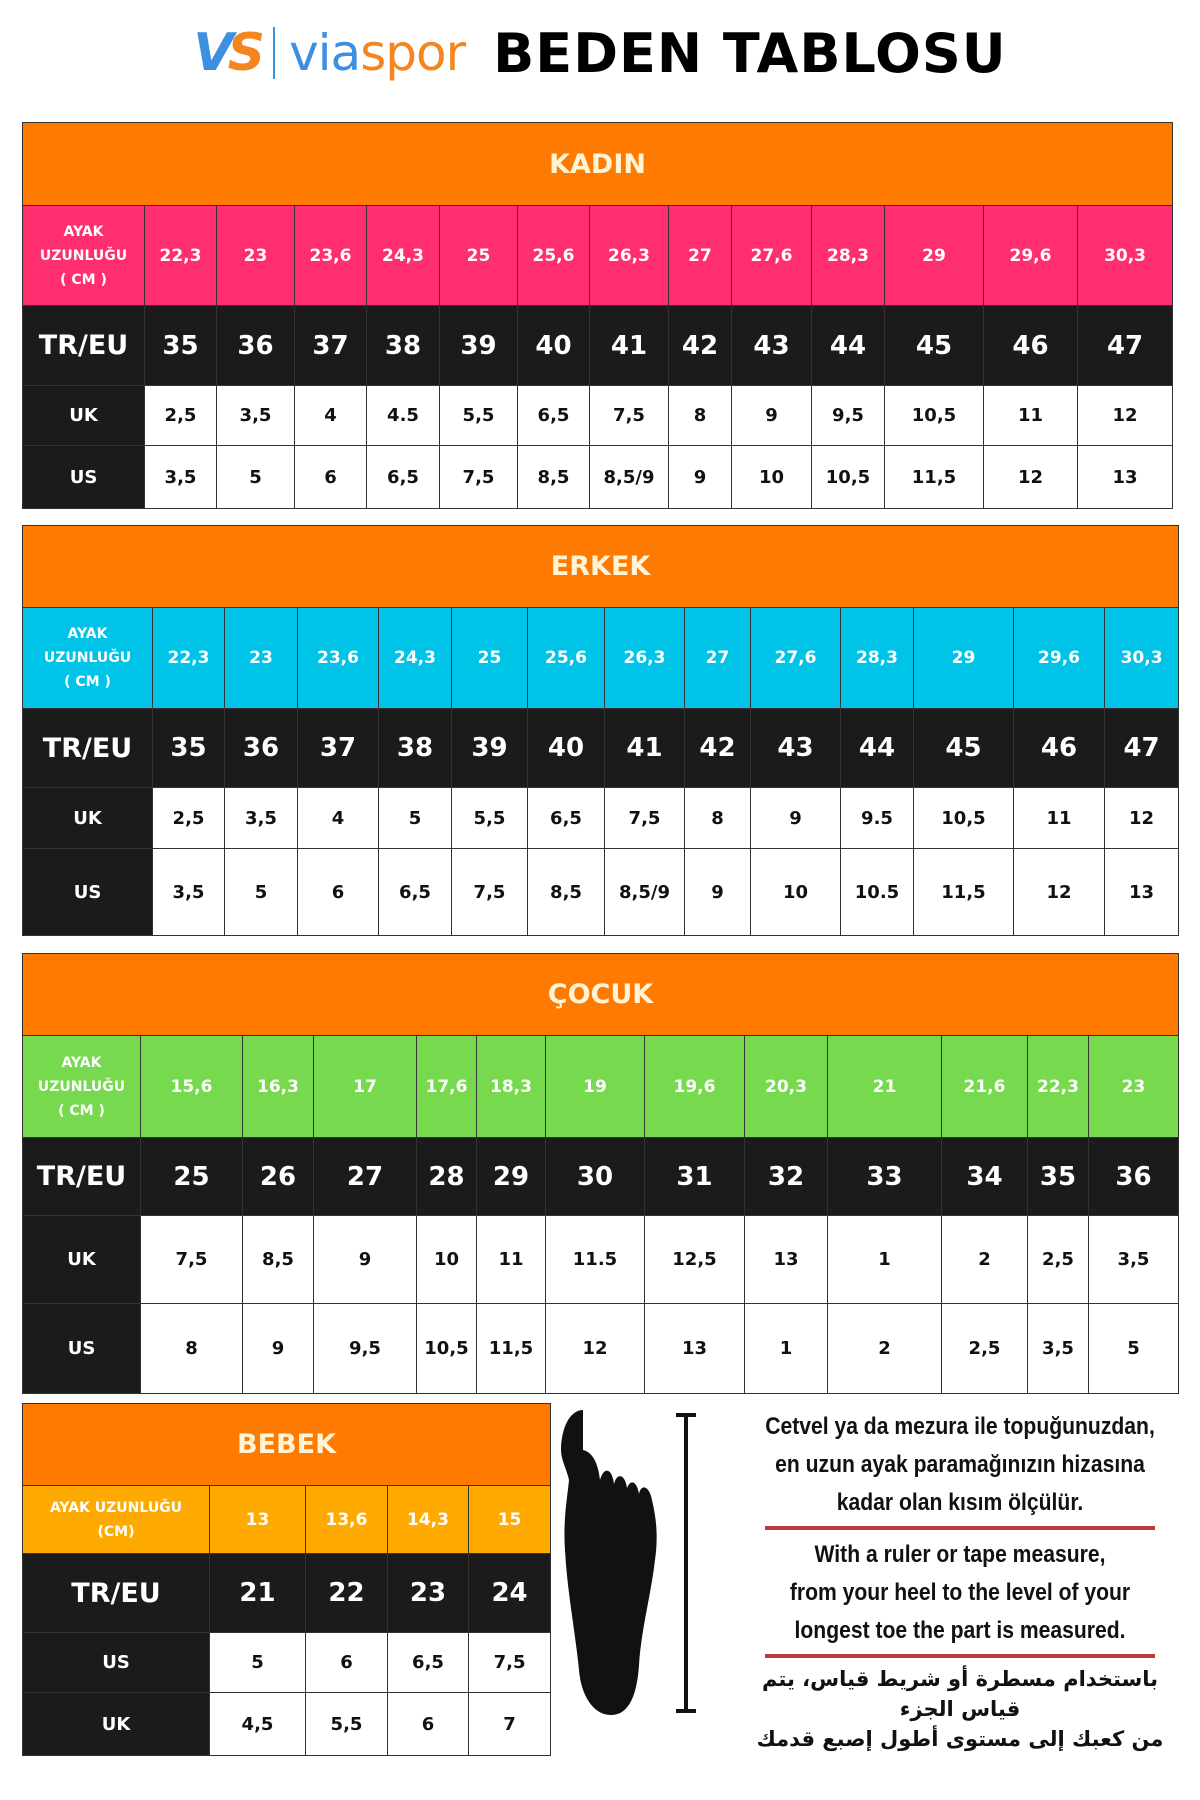 The height and width of the screenshot is (1800, 1200). Describe the element at coordinates (489, 658) in the screenshot. I see `size-cell: 25` at that location.